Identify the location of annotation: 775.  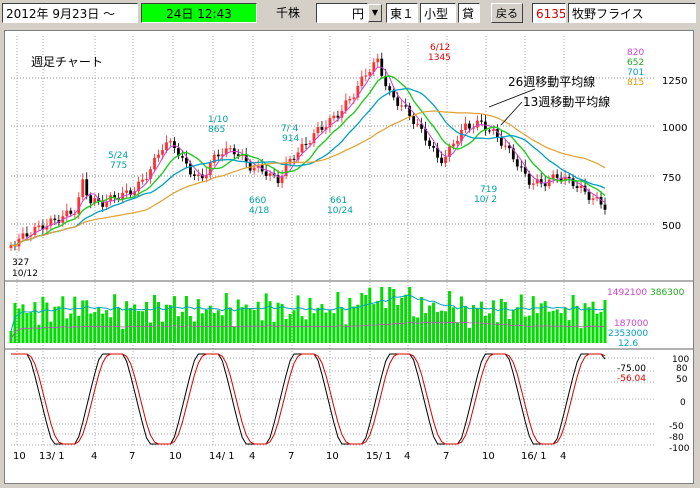
(118, 166).